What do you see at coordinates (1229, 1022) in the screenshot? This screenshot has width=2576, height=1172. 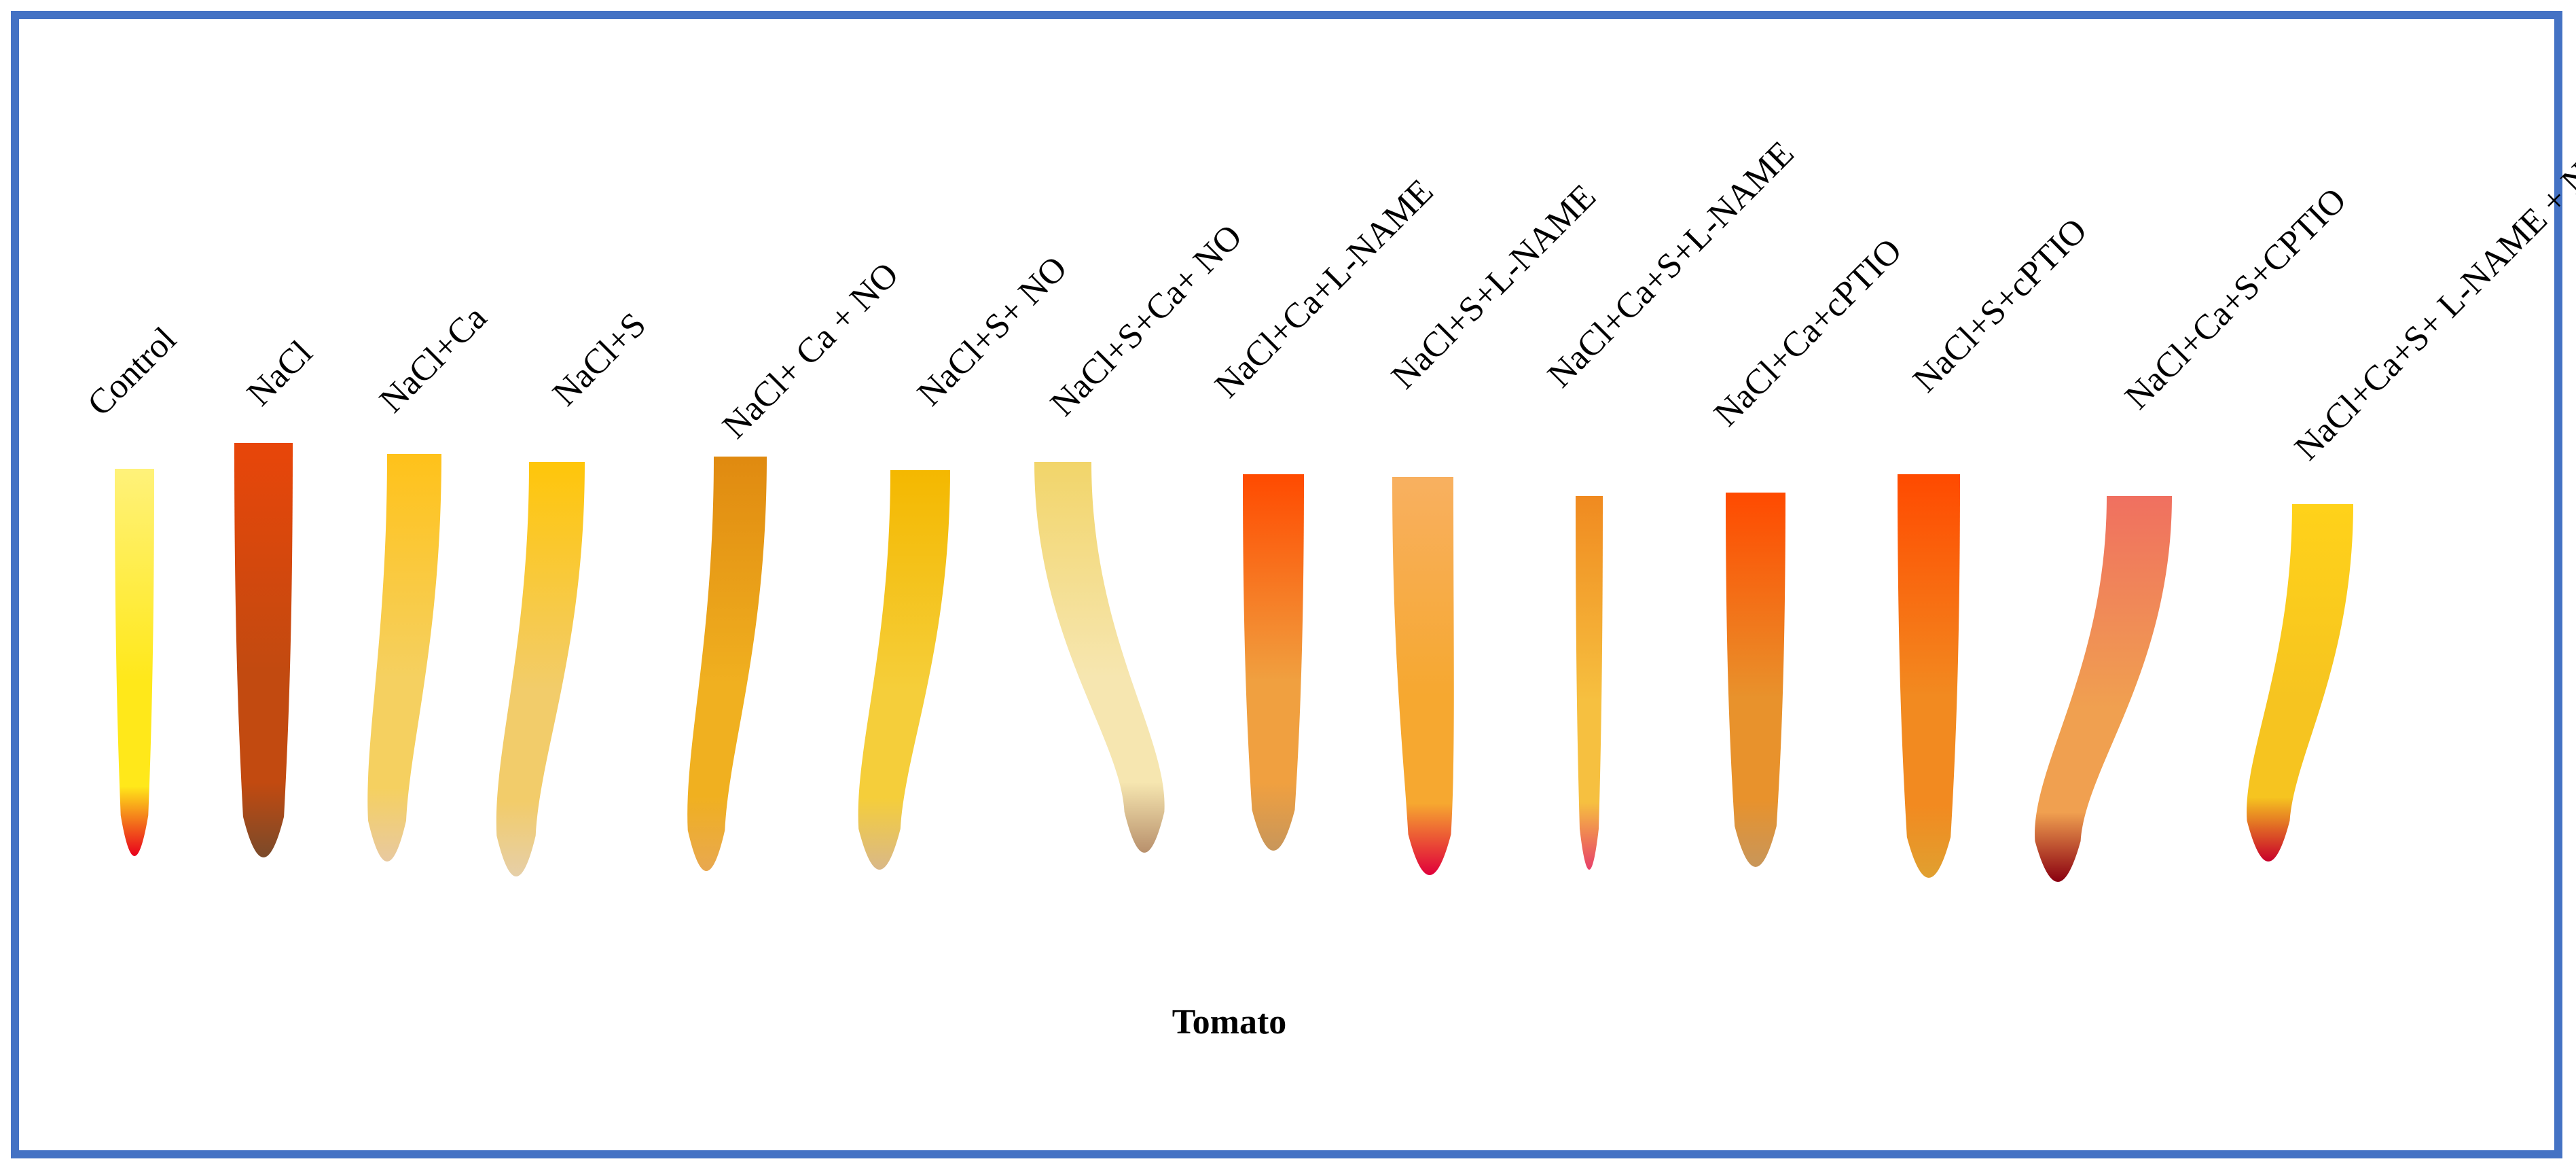 I see `crop-label: Tomato` at bounding box center [1229, 1022].